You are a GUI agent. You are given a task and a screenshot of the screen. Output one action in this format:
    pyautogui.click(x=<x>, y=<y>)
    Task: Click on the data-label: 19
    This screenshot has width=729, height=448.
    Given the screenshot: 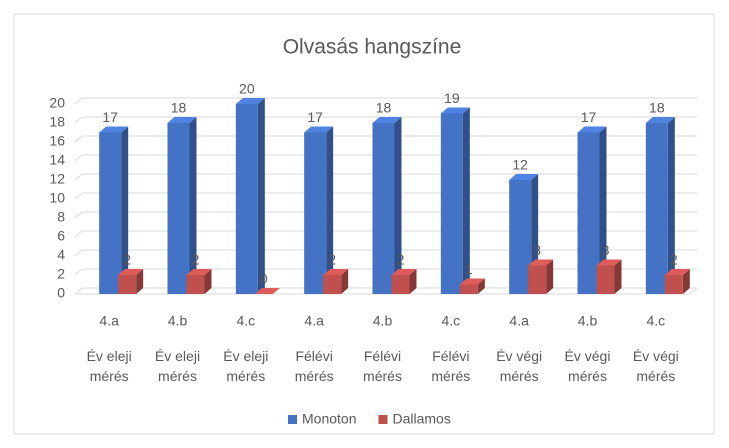 What is the action you would take?
    pyautogui.click(x=452, y=98)
    